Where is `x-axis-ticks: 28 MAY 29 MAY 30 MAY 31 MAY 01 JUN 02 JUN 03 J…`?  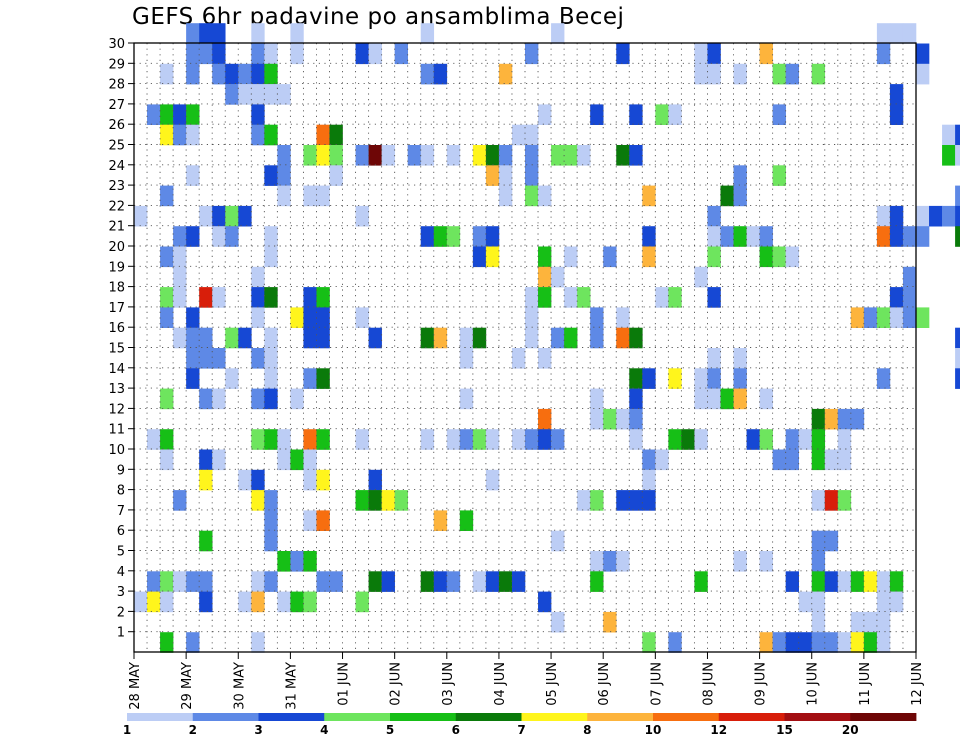 x-axis-ticks: 28 MAY 29 MAY 30 MAY 31 MAY 01 JUN 02 JUN 03 J… is located at coordinates (526, 681).